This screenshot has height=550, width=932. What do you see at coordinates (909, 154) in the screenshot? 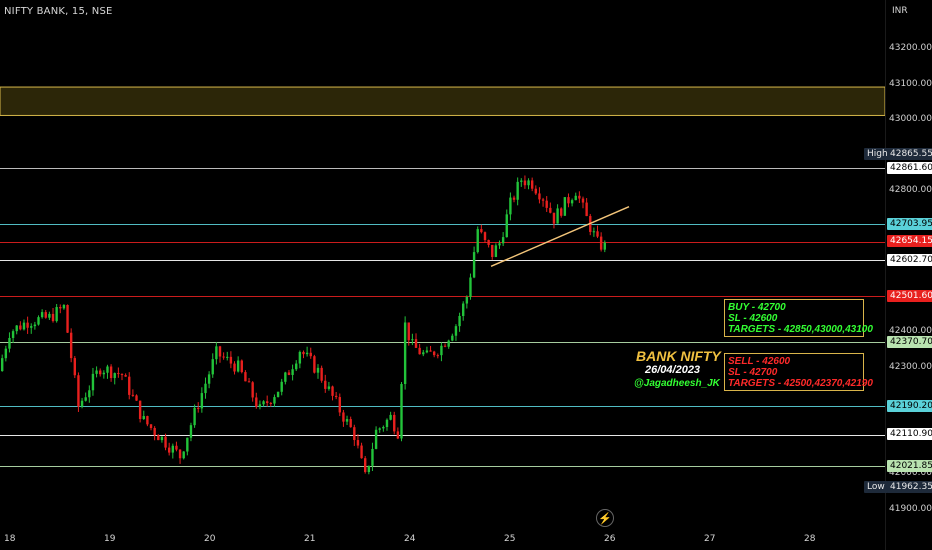
I see `high-price-tag: 42865.55` at bounding box center [909, 154].